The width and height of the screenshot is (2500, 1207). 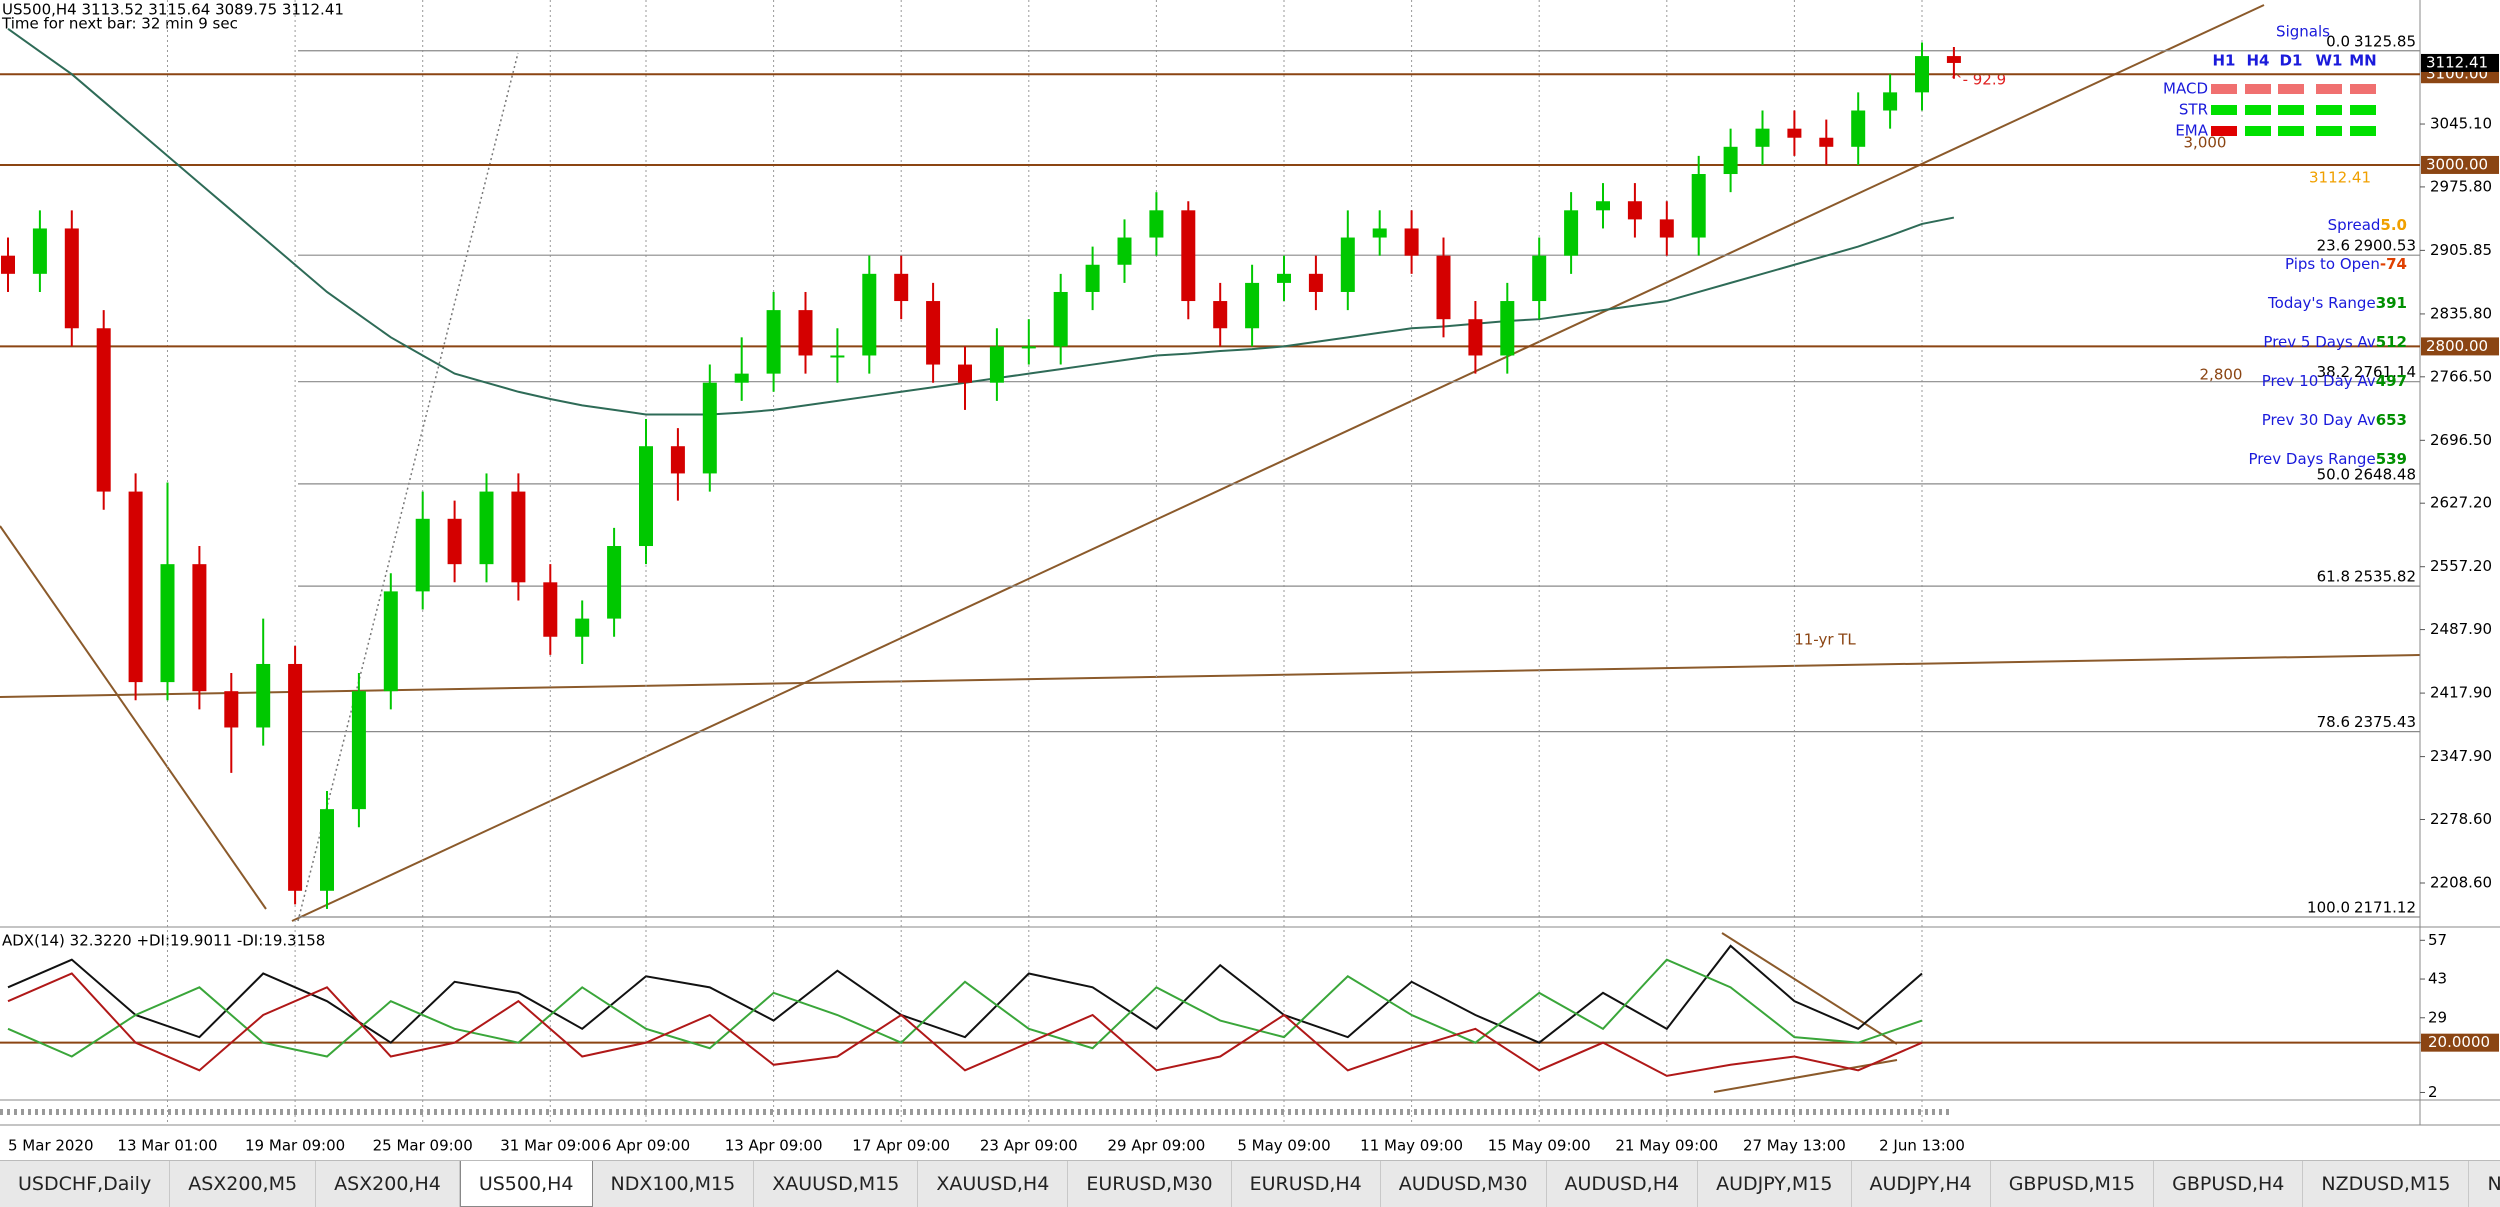 I want to click on symbol-tab: AUDJPY,M15, so click(x=1775, y=1184).